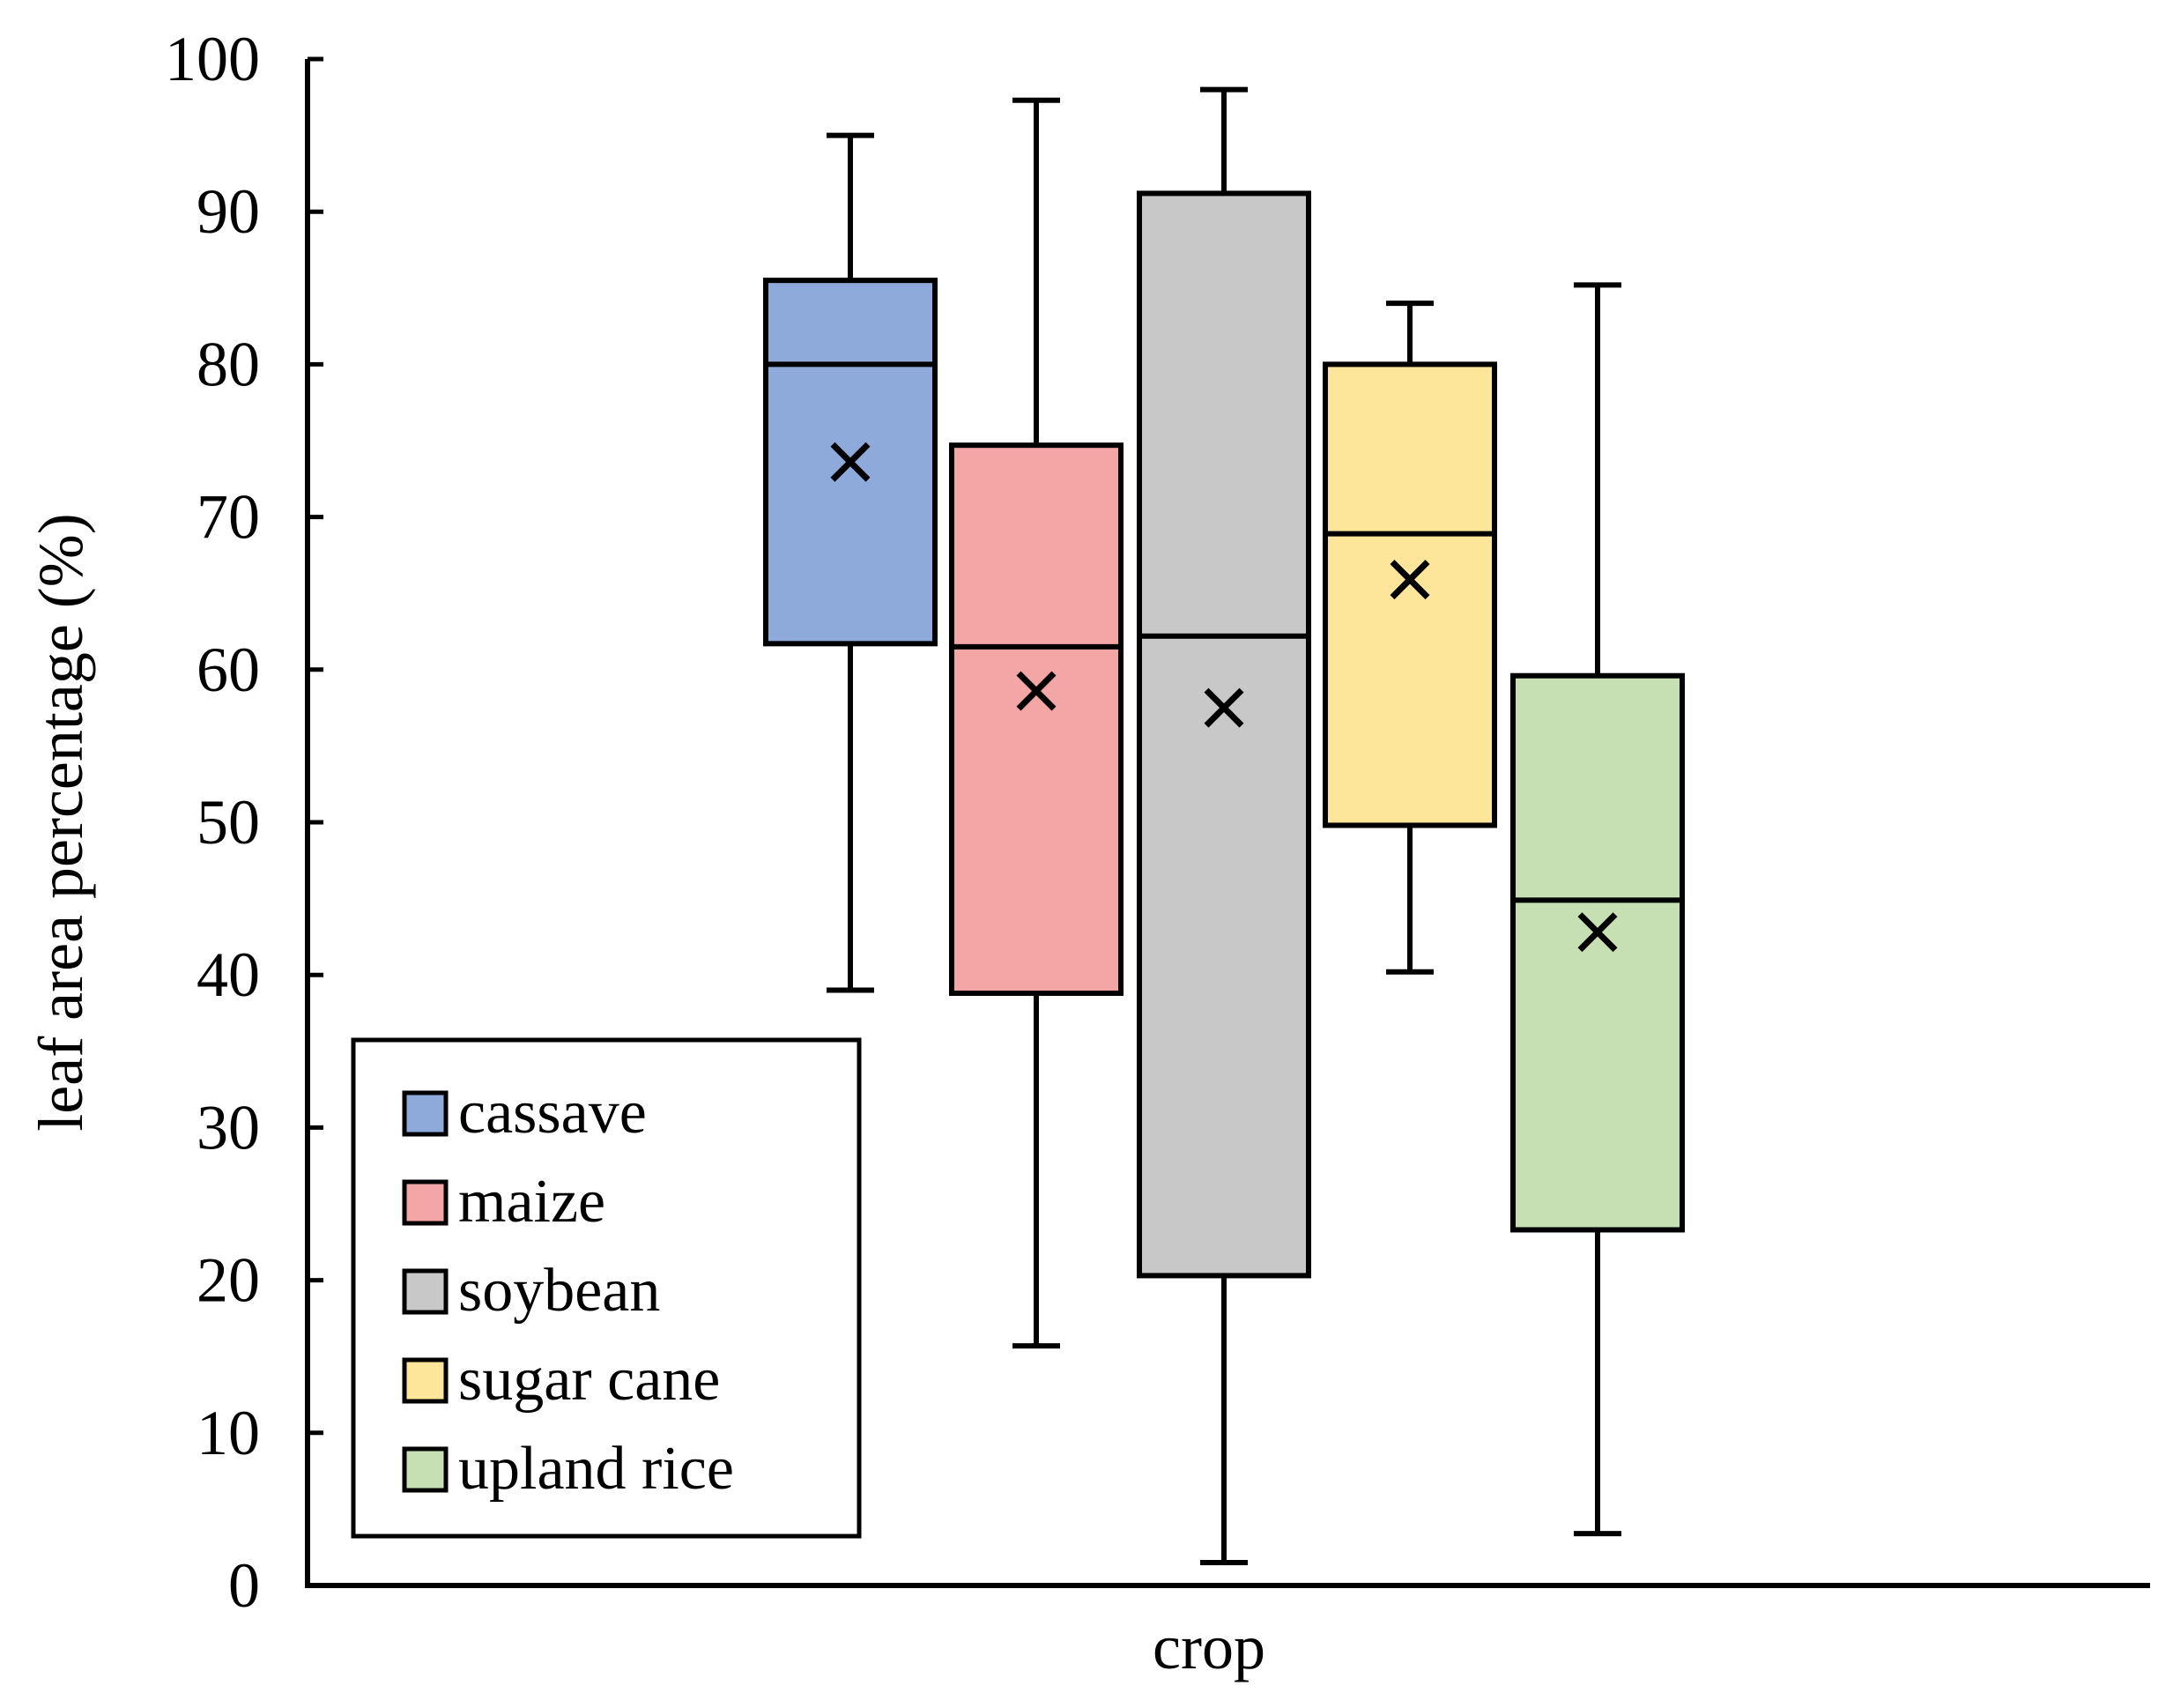 Image resolution: width=2173 pixels, height=1708 pixels. Describe the element at coordinates (426, 1292) in the screenshot. I see `legend-swatch-soybean` at that location.